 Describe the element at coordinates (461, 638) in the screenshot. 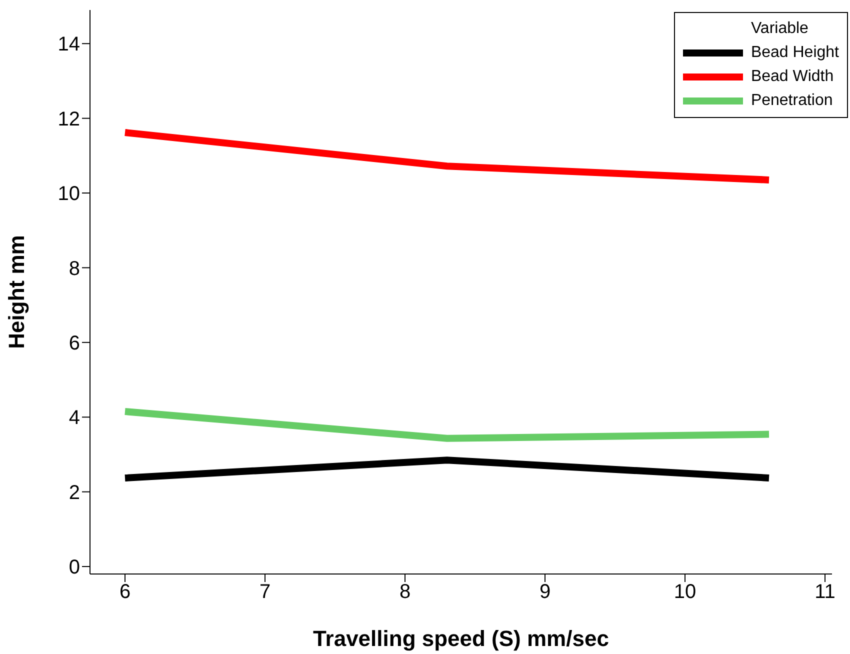

I see `x-axis-title: Travelling speed (S) mm/sec` at that location.